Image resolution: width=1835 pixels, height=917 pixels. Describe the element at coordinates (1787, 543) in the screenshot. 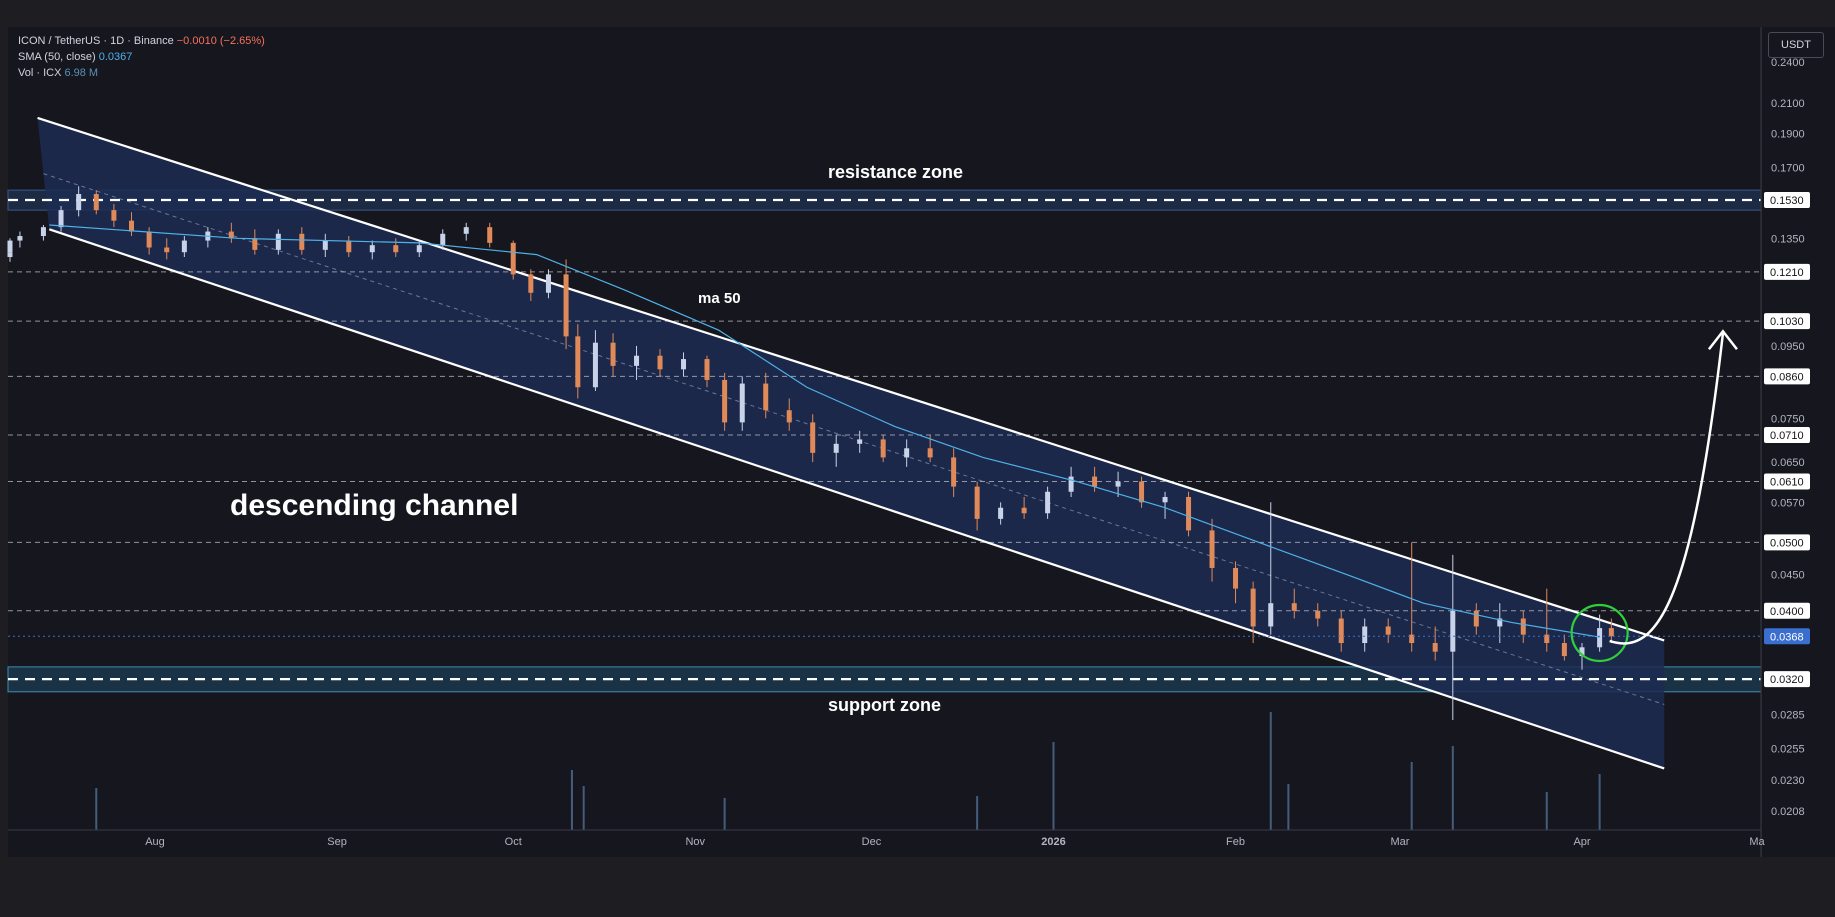

I see `price-level-tag-label: 0.0500` at that location.